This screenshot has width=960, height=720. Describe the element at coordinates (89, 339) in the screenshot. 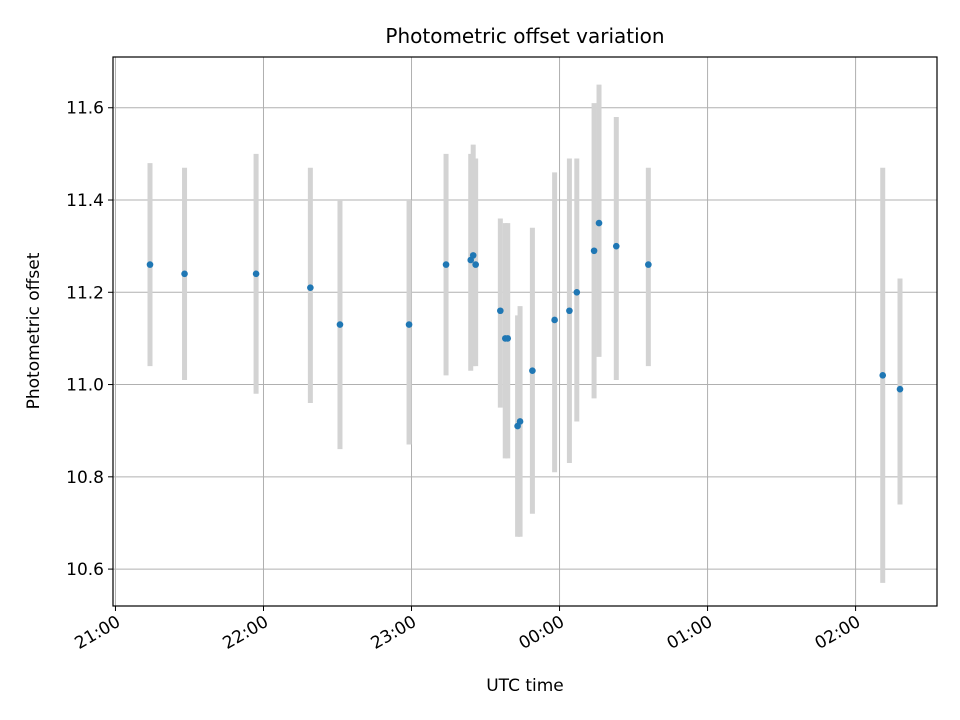

I see `y-axis-ticks: 10.6 10.8 11.0 11.2 11.4 11.6` at that location.